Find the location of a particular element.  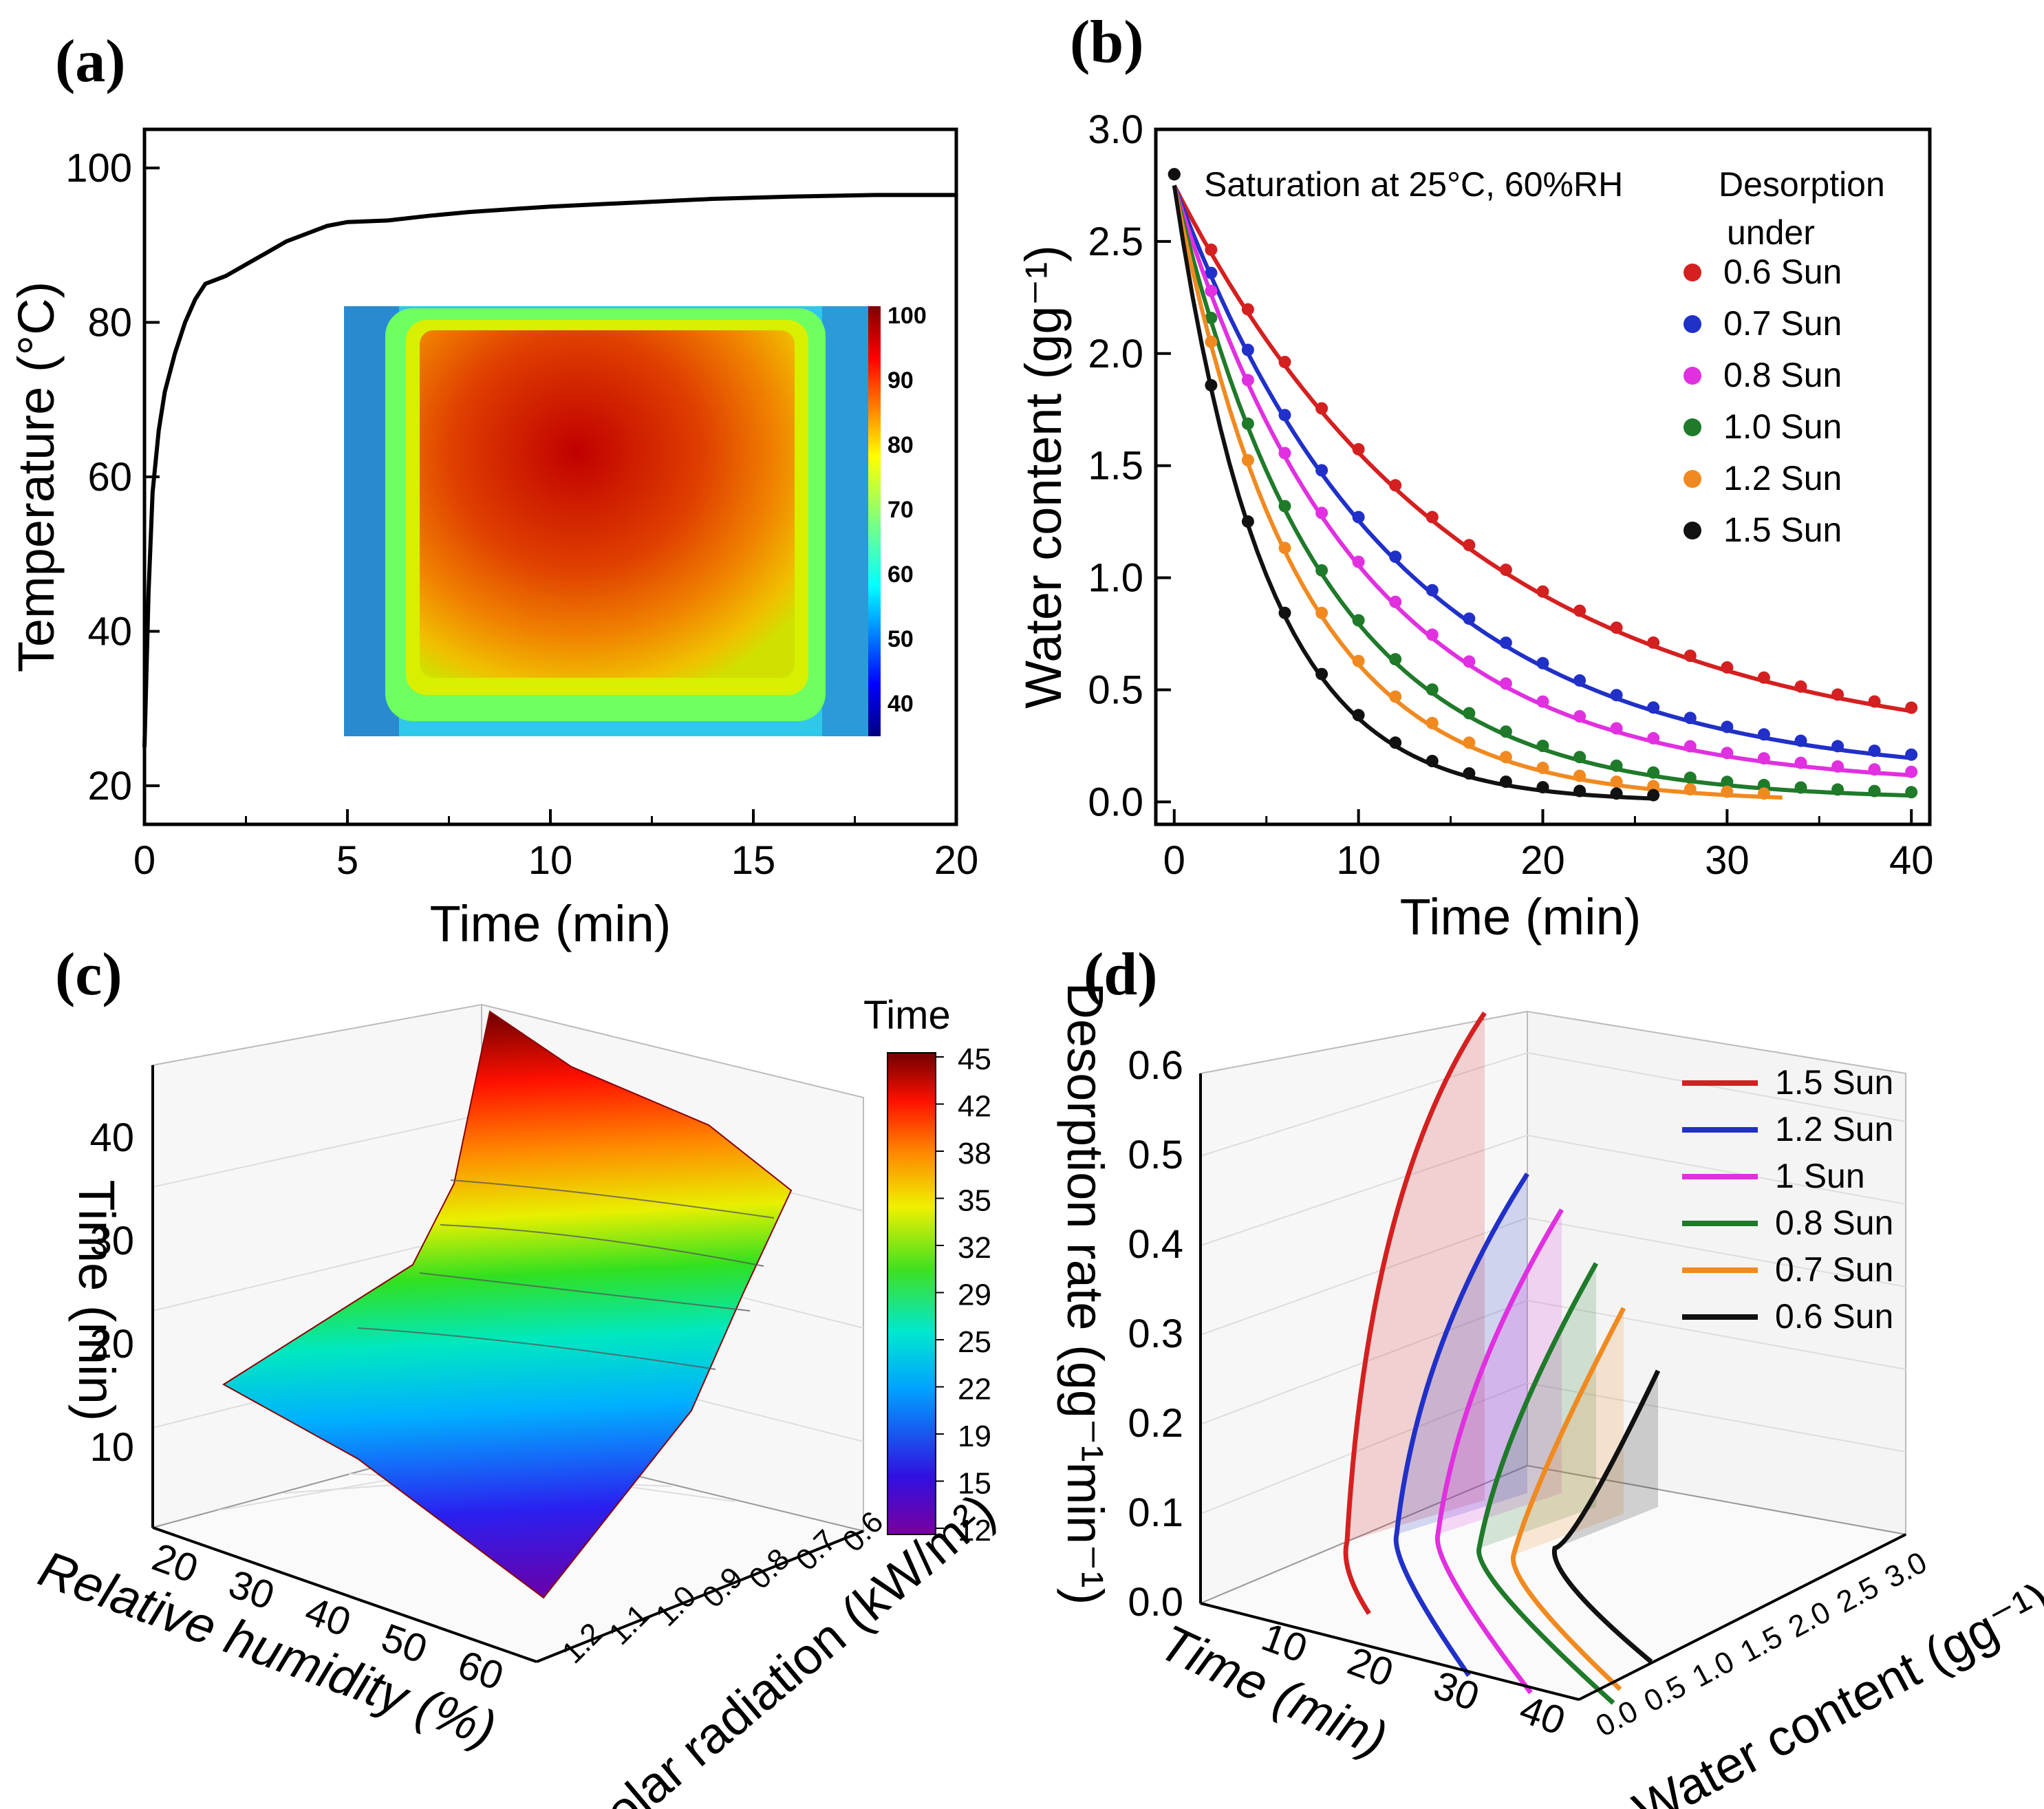

panel-a-xlabel: Time (min) is located at coordinates (550, 923).